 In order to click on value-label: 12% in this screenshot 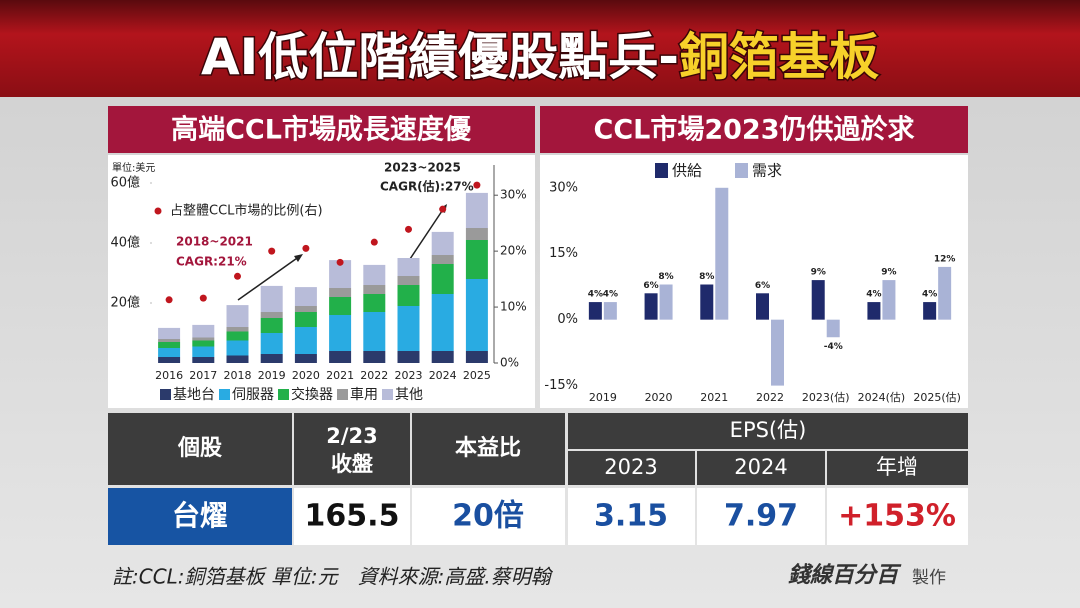, I will do `click(945, 259)`.